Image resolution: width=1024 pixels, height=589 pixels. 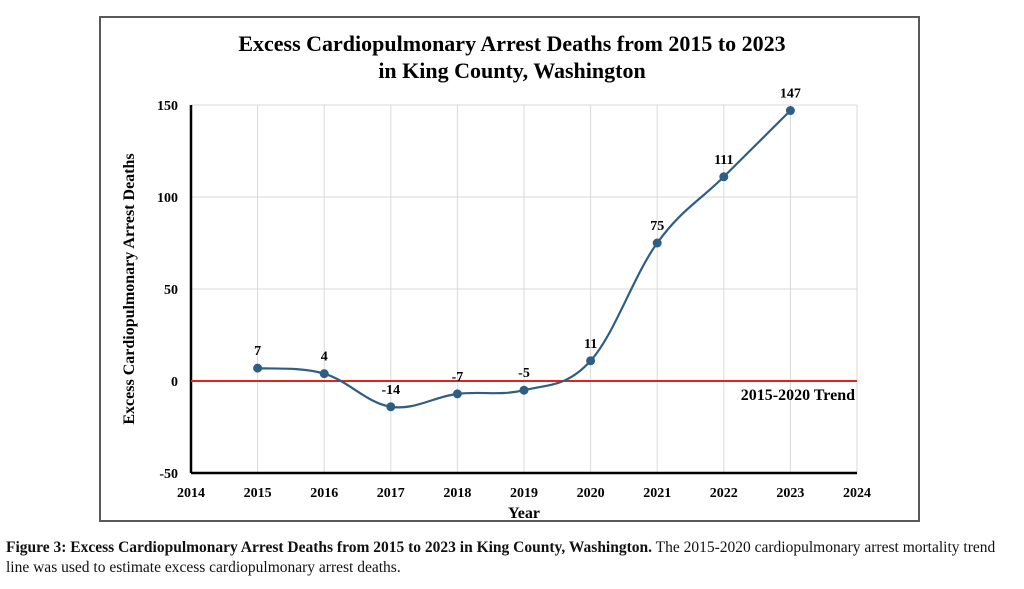 What do you see at coordinates (457, 493) in the screenshot?
I see `x-tick-label: 2018` at bounding box center [457, 493].